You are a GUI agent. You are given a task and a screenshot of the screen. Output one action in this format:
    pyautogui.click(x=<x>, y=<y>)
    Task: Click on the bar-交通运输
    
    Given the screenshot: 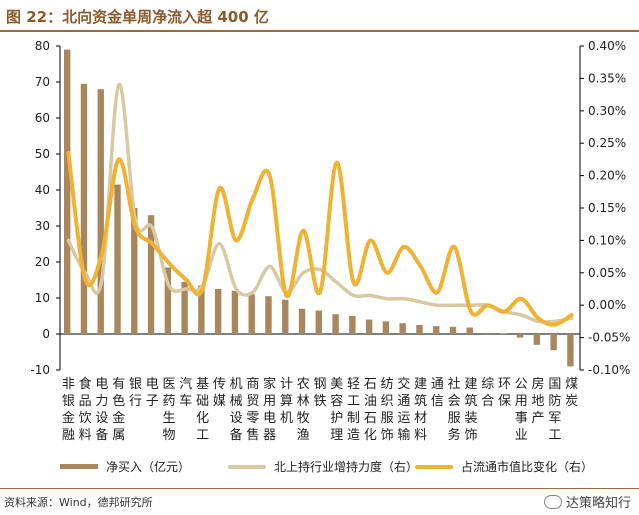 What is the action you would take?
    pyautogui.click(x=402, y=328)
    